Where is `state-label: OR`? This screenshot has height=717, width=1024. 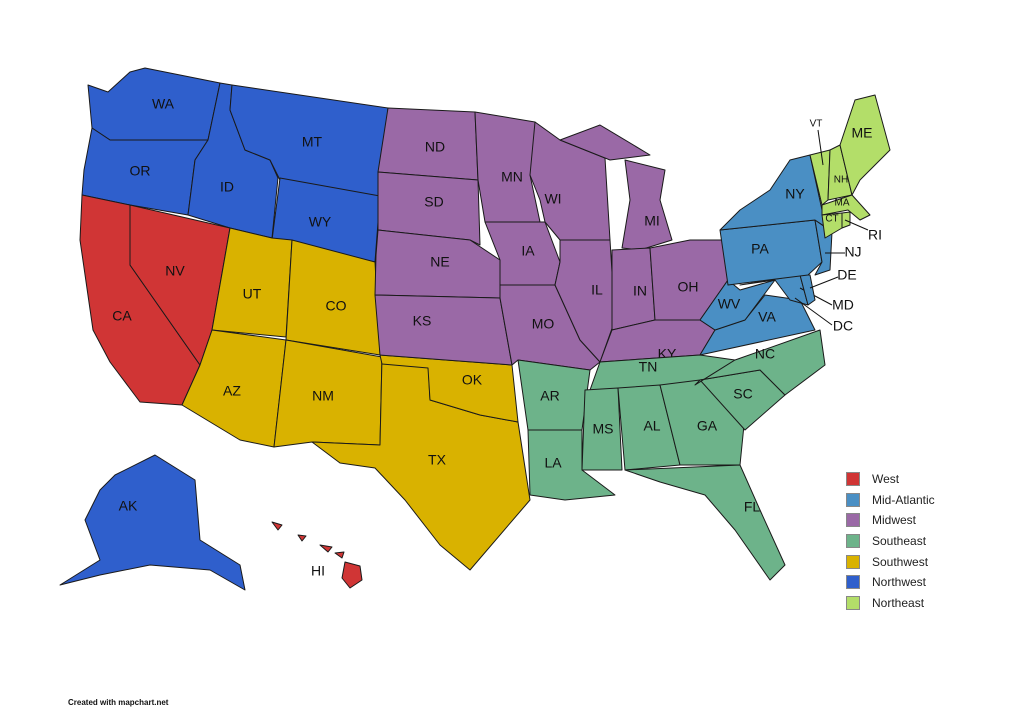 state-label: OR is located at coordinates (140, 171).